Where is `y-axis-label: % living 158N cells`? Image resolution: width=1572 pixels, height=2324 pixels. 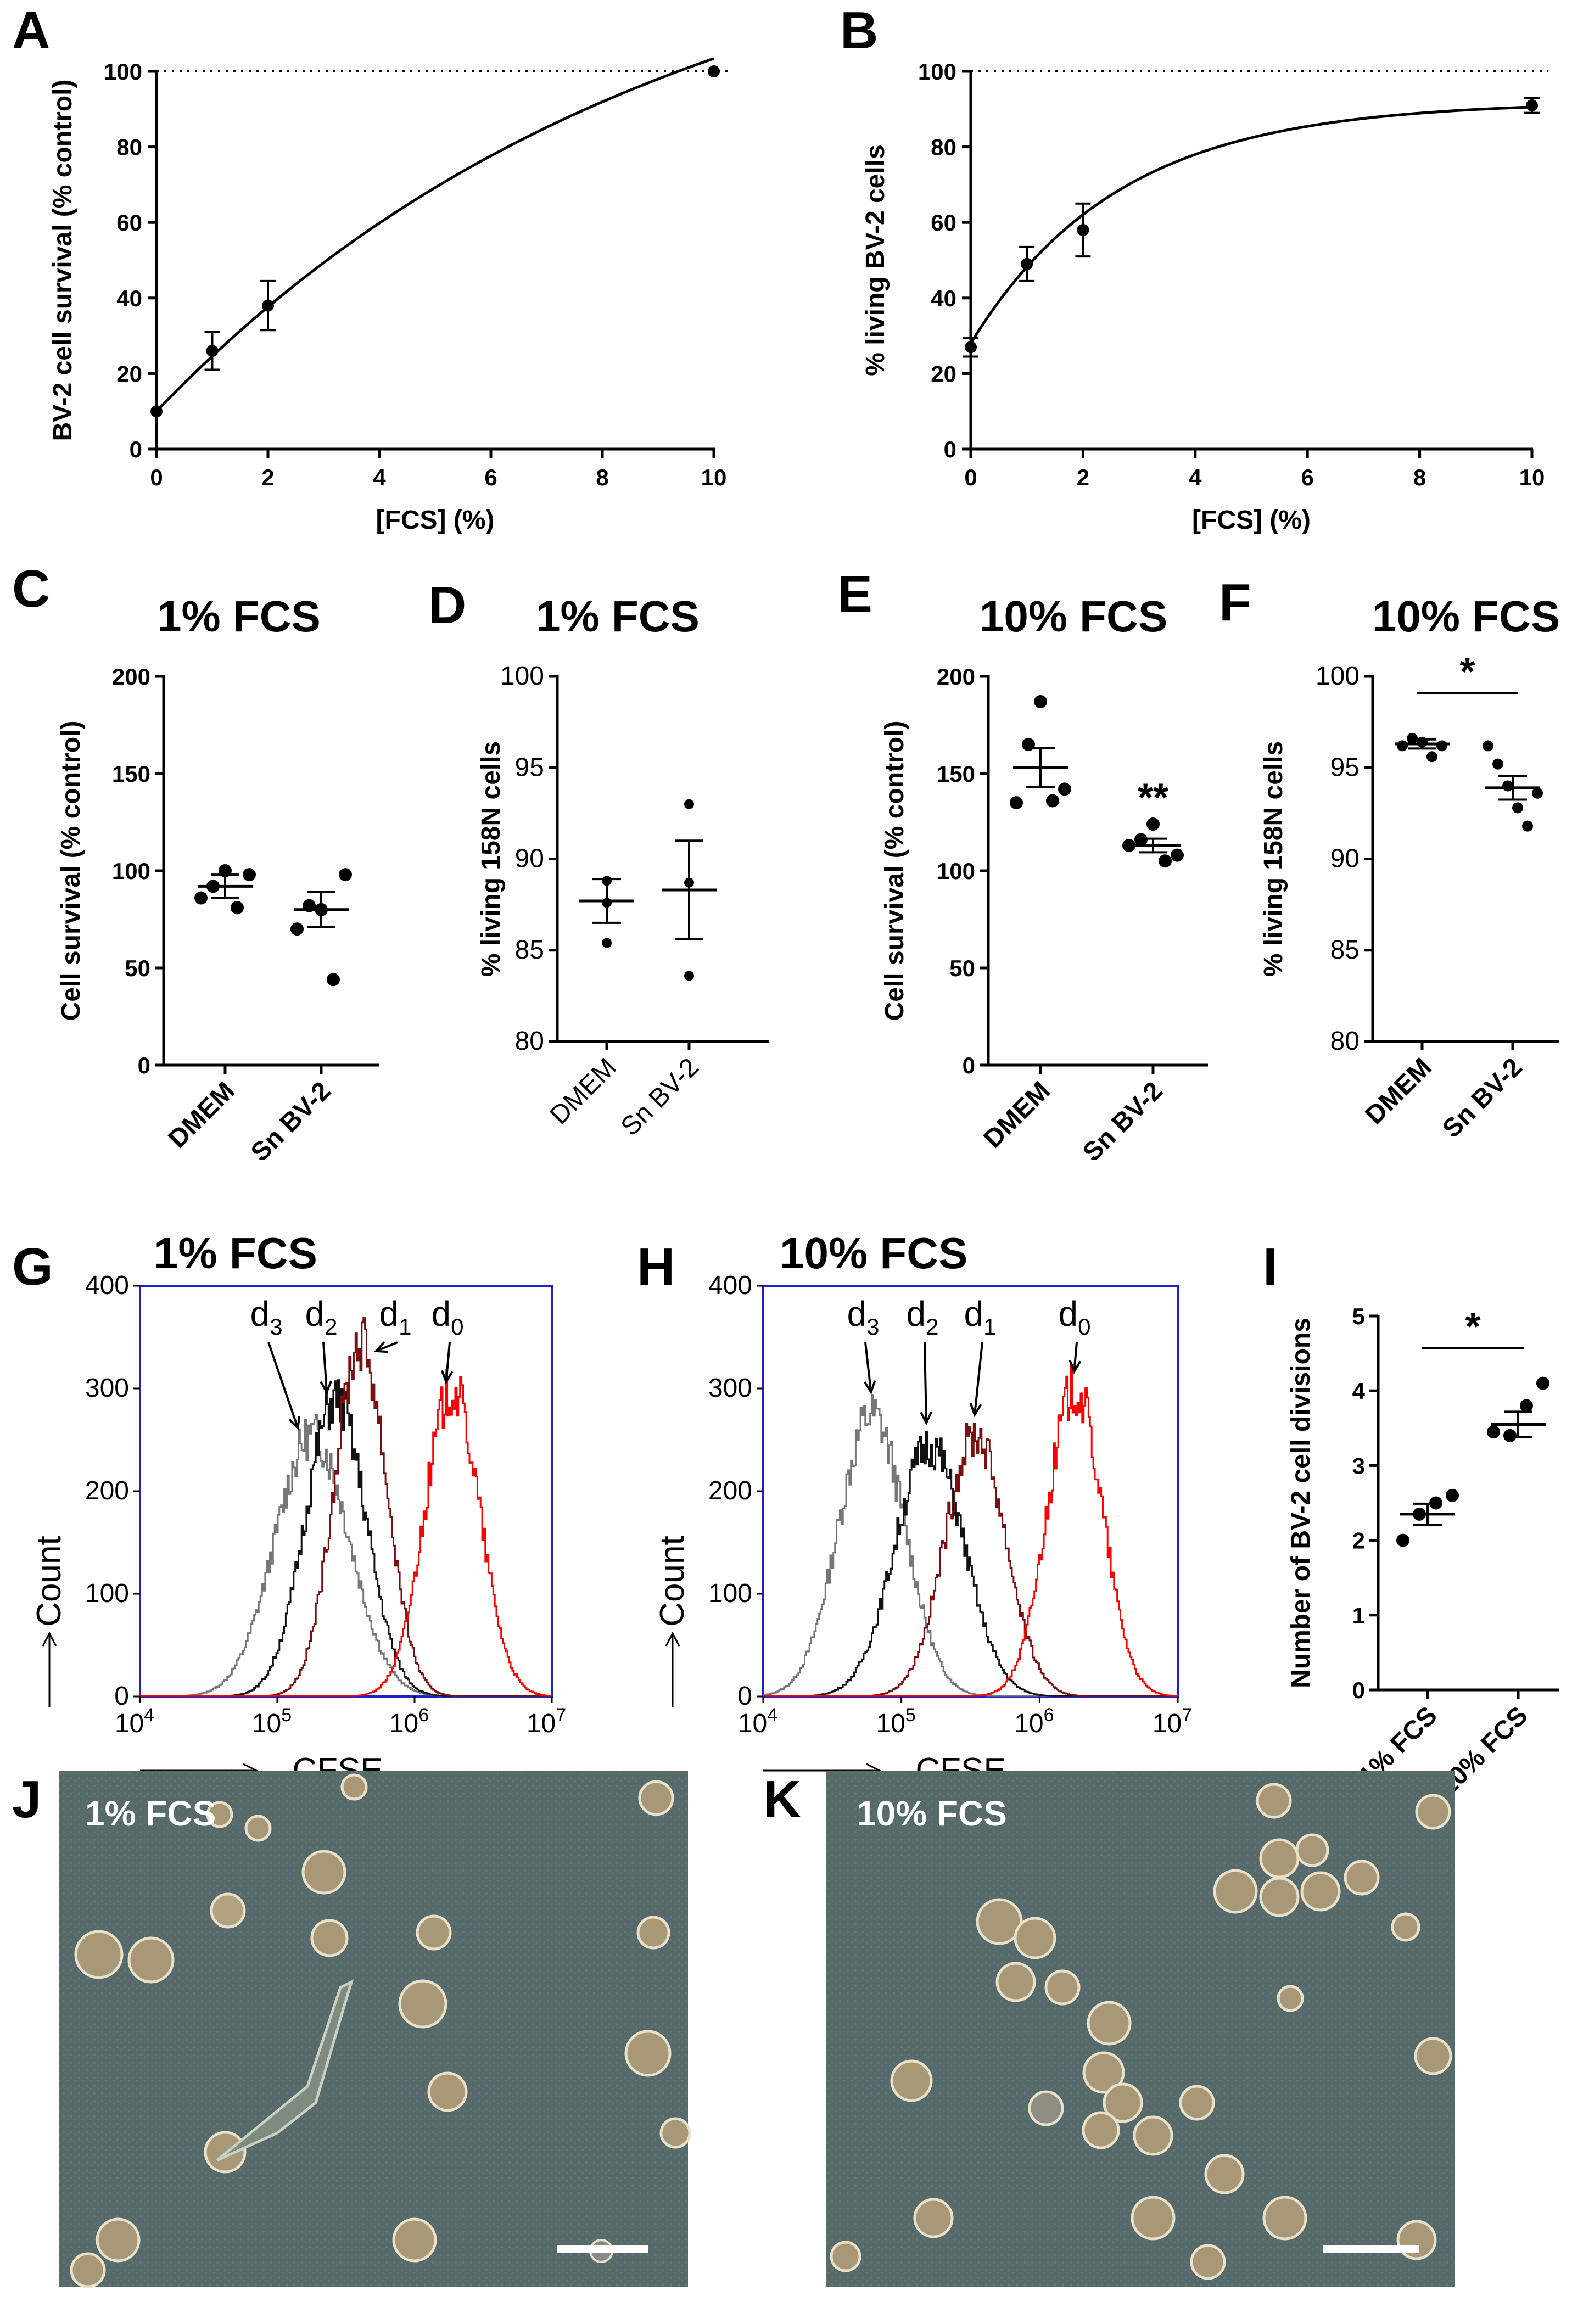 y-axis-label: % living 158N cells is located at coordinates (1273, 859).